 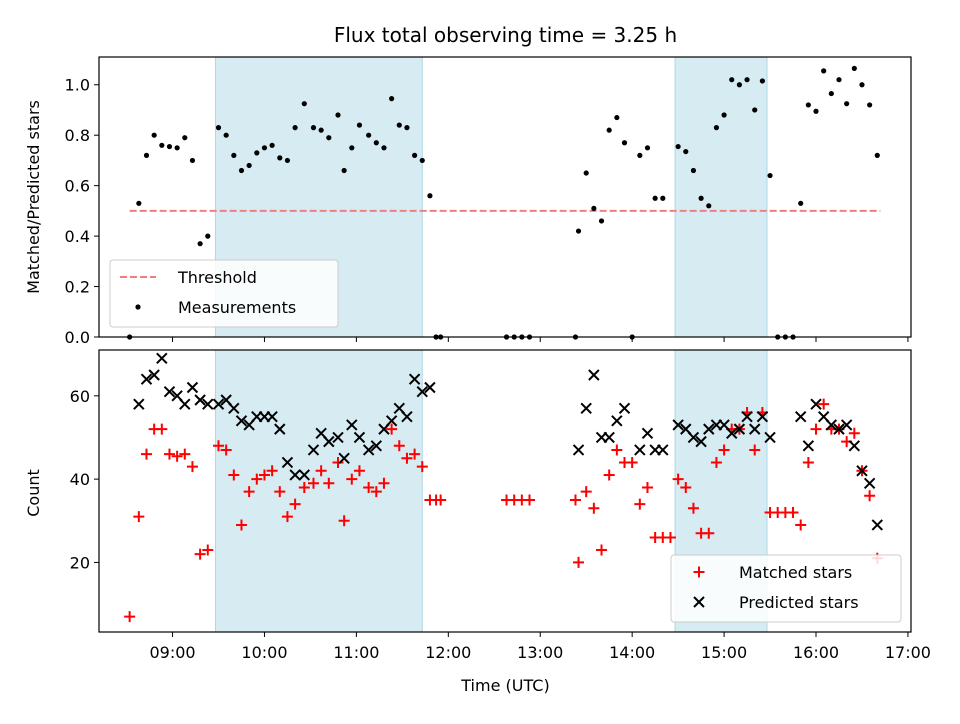 I want to click on xtick-label: 12:00, so click(x=448, y=652).